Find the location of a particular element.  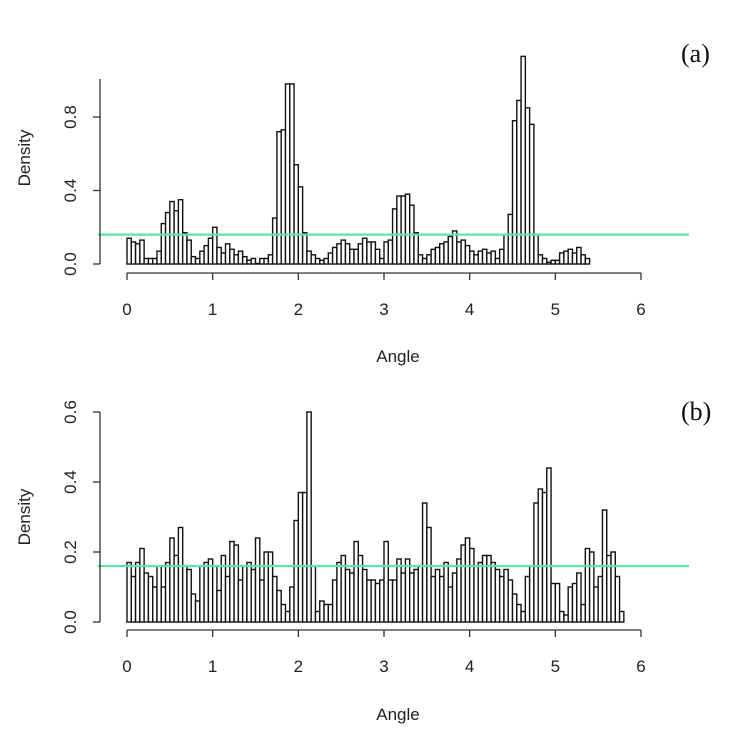

panel-label-b: (b) is located at coordinates (696, 411).